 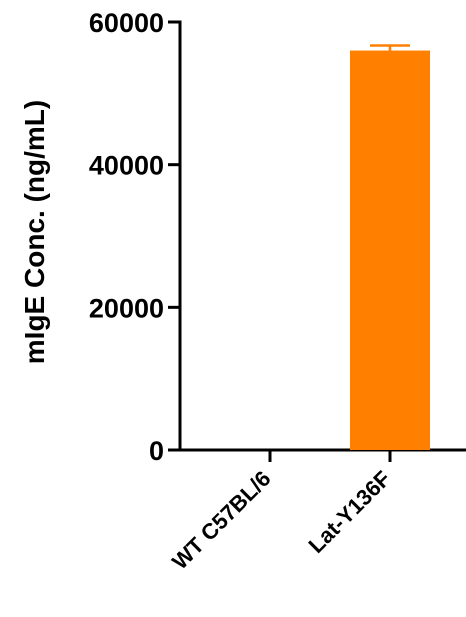 What do you see at coordinates (126, 166) in the screenshot?
I see `y-tick-label: 40000` at bounding box center [126, 166].